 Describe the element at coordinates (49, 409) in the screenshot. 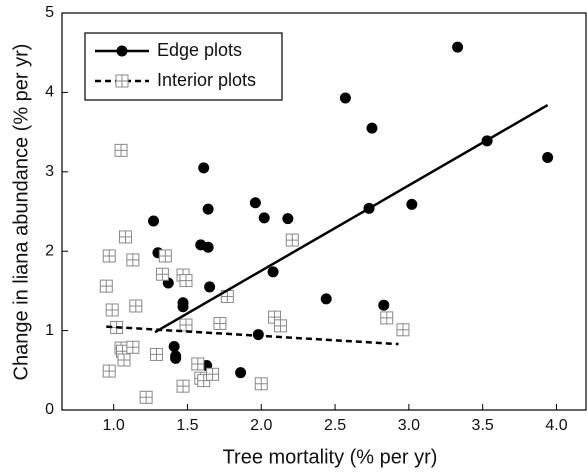

I see `y-tick-label: 0` at that location.